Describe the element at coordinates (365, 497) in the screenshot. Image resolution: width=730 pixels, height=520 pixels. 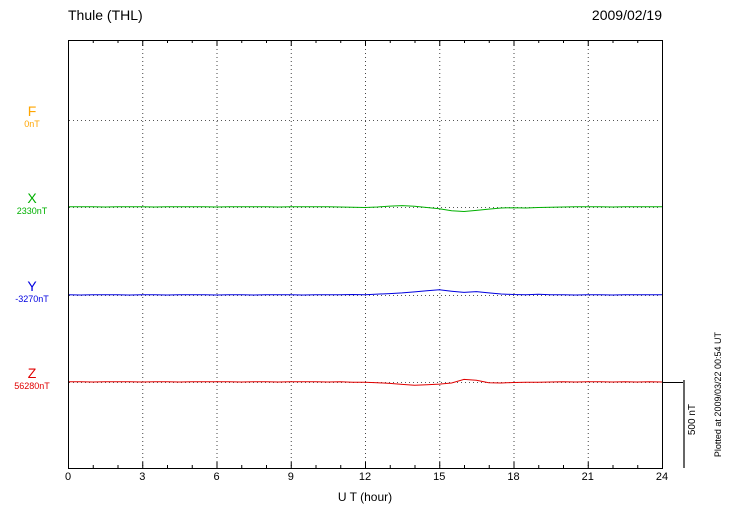
I see `x-axis-title: U T (hour)` at that location.